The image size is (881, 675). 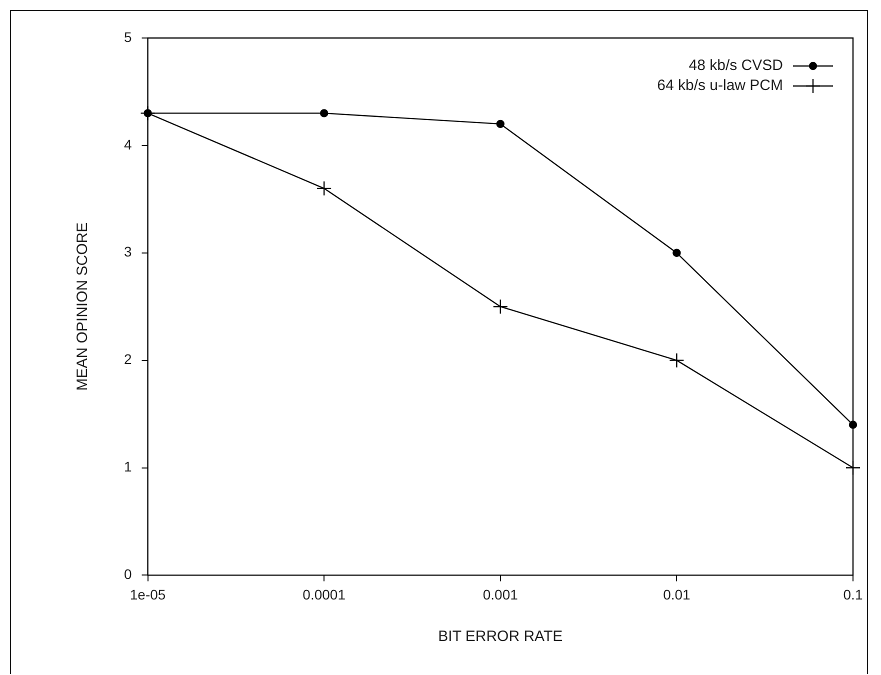 I want to click on x-tick-label: 0.001, so click(x=500, y=594).